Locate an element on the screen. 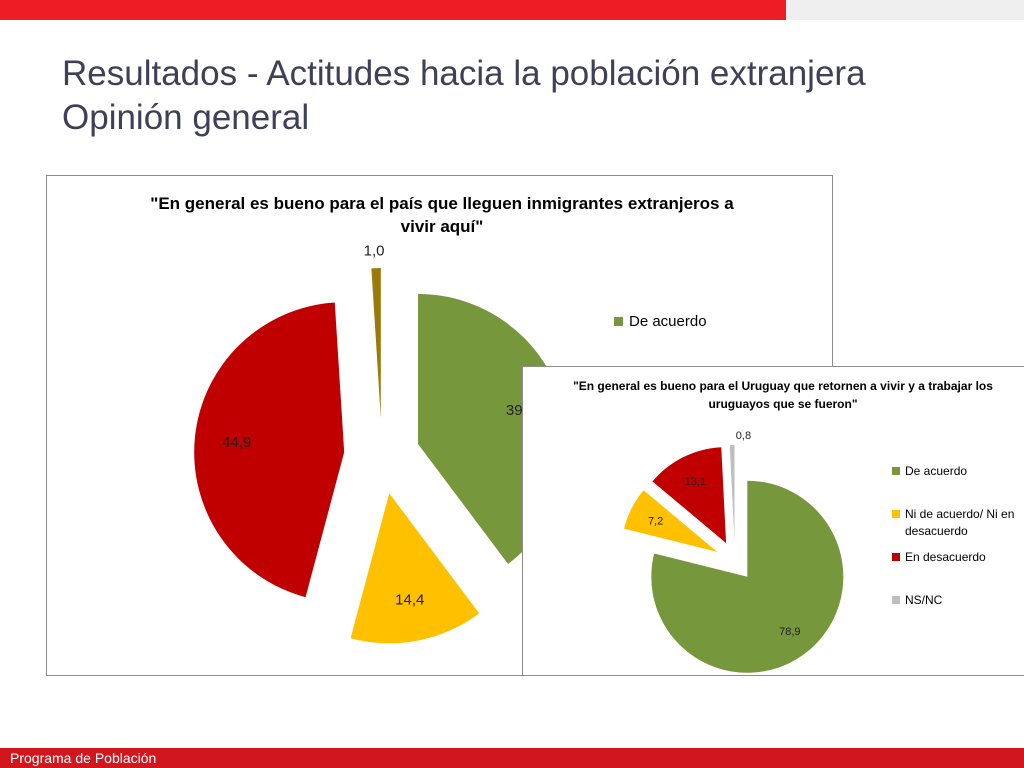 This screenshot has width=1024, height=768. pie-slice-de-acuerdo is located at coordinates (747, 576).